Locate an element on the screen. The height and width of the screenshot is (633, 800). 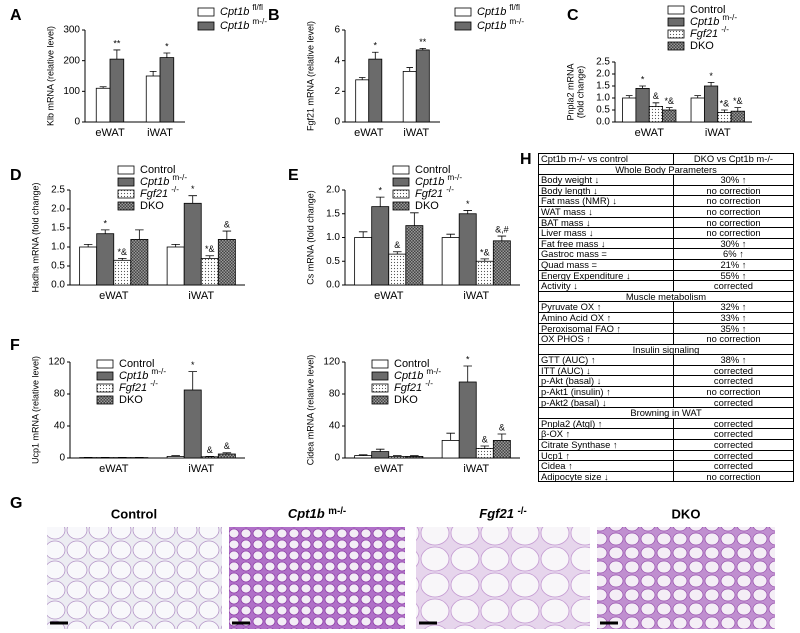
table-cell: Liver mass ↓ is located at coordinates (606, 233).